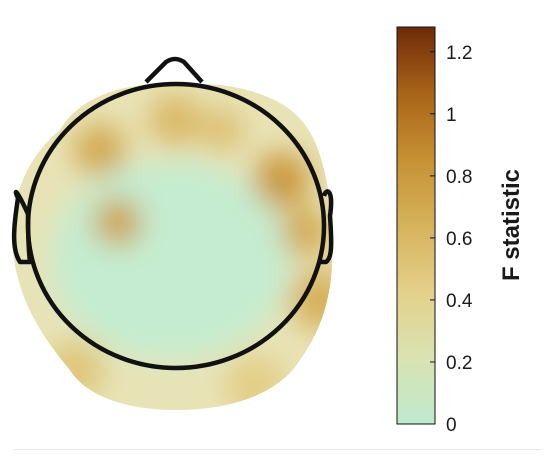 This screenshot has width=555, height=457. I want to click on hotspot-left-central, so click(118, 222).